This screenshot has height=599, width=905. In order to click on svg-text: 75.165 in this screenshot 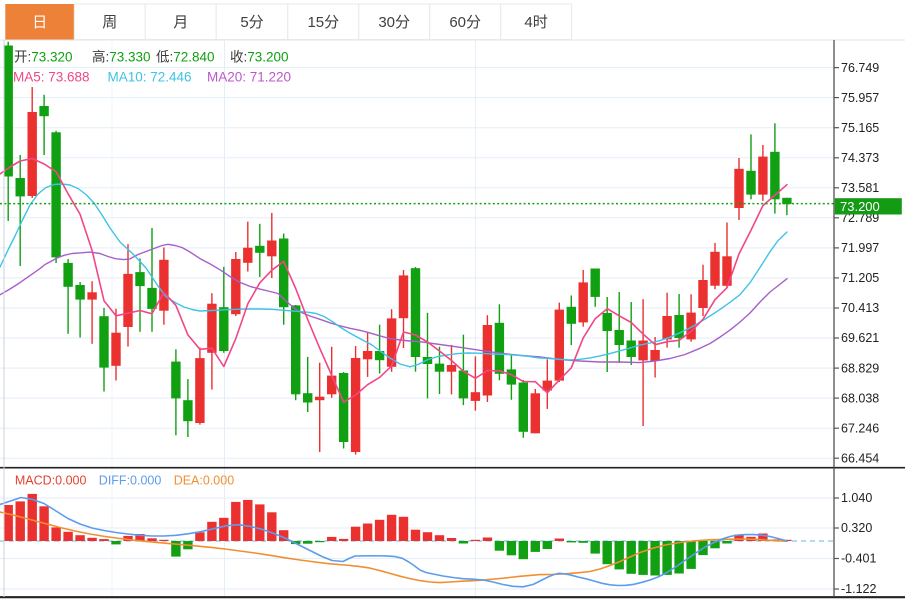, I will do `click(860, 128)`.